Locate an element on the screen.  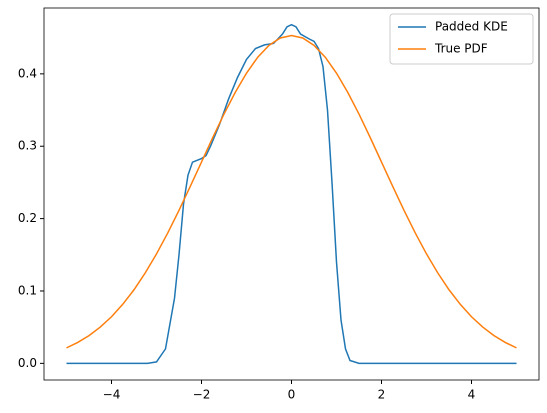
y-tick-label: 0.4 is located at coordinates (27, 73).